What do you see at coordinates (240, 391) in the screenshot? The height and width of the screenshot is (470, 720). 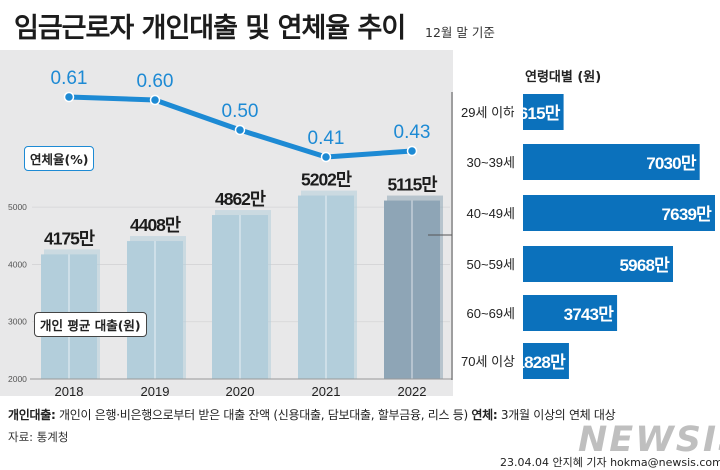 I see `x-tick-label: 2020` at bounding box center [240, 391].